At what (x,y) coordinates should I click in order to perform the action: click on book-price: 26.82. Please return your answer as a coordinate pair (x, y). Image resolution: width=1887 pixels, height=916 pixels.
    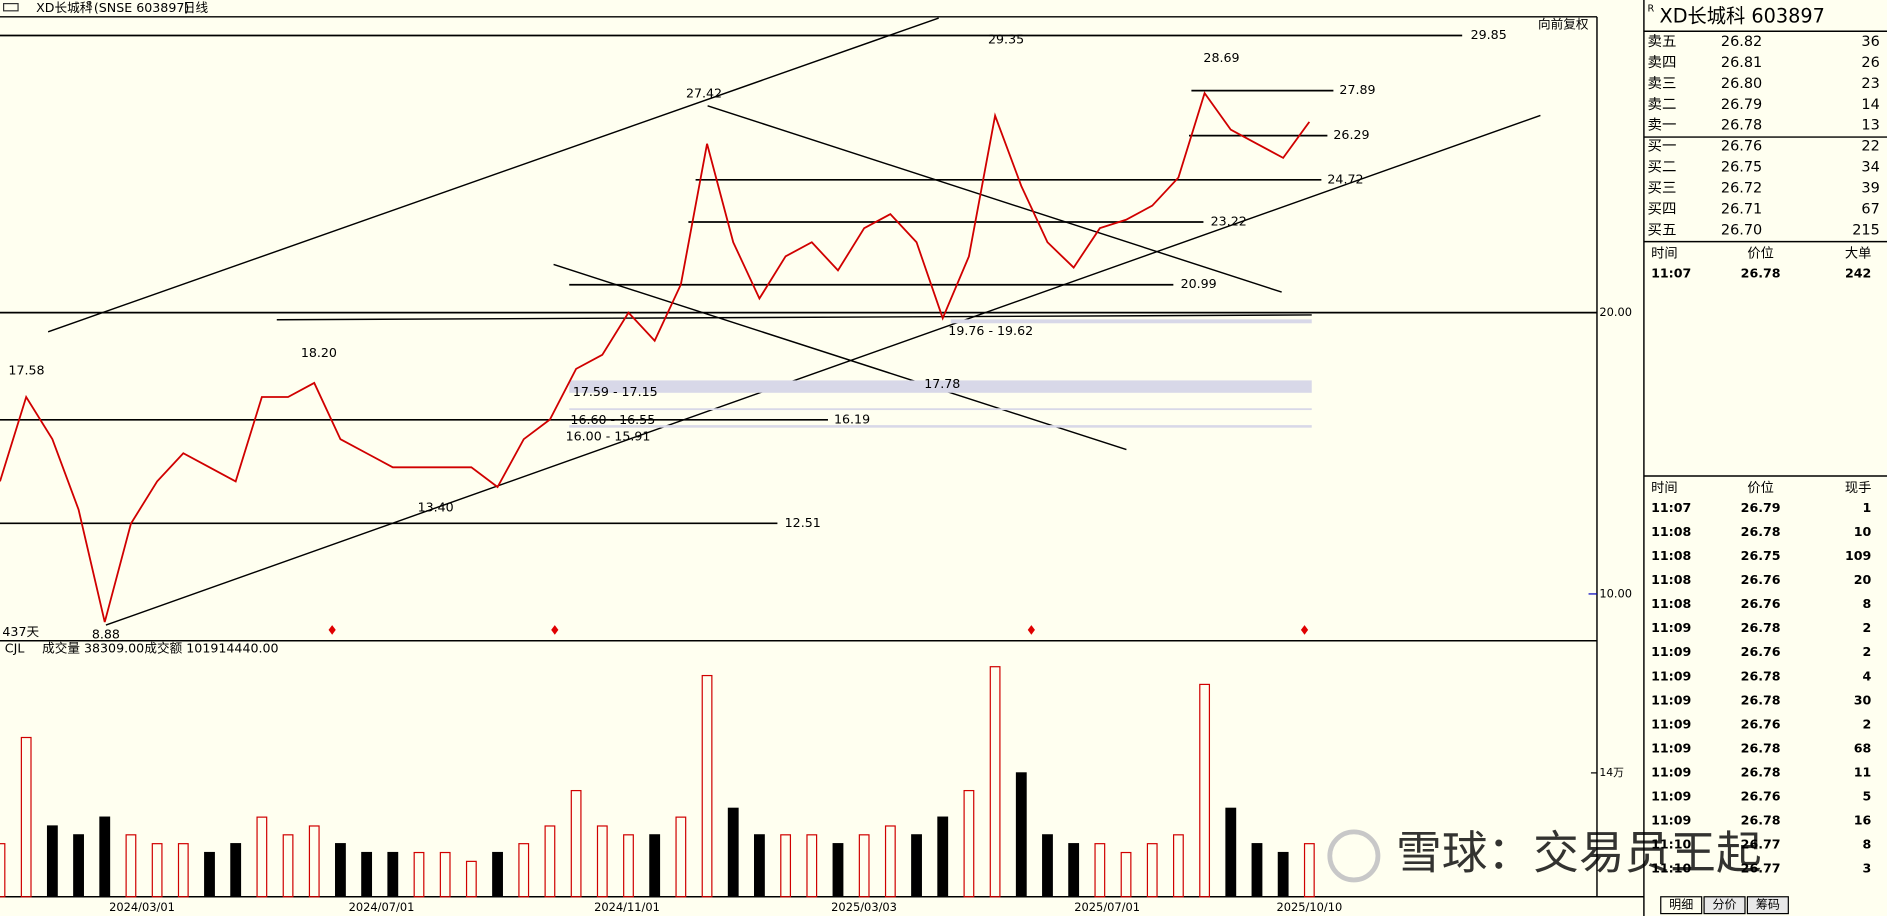
    Looking at the image, I should click on (1741, 42).